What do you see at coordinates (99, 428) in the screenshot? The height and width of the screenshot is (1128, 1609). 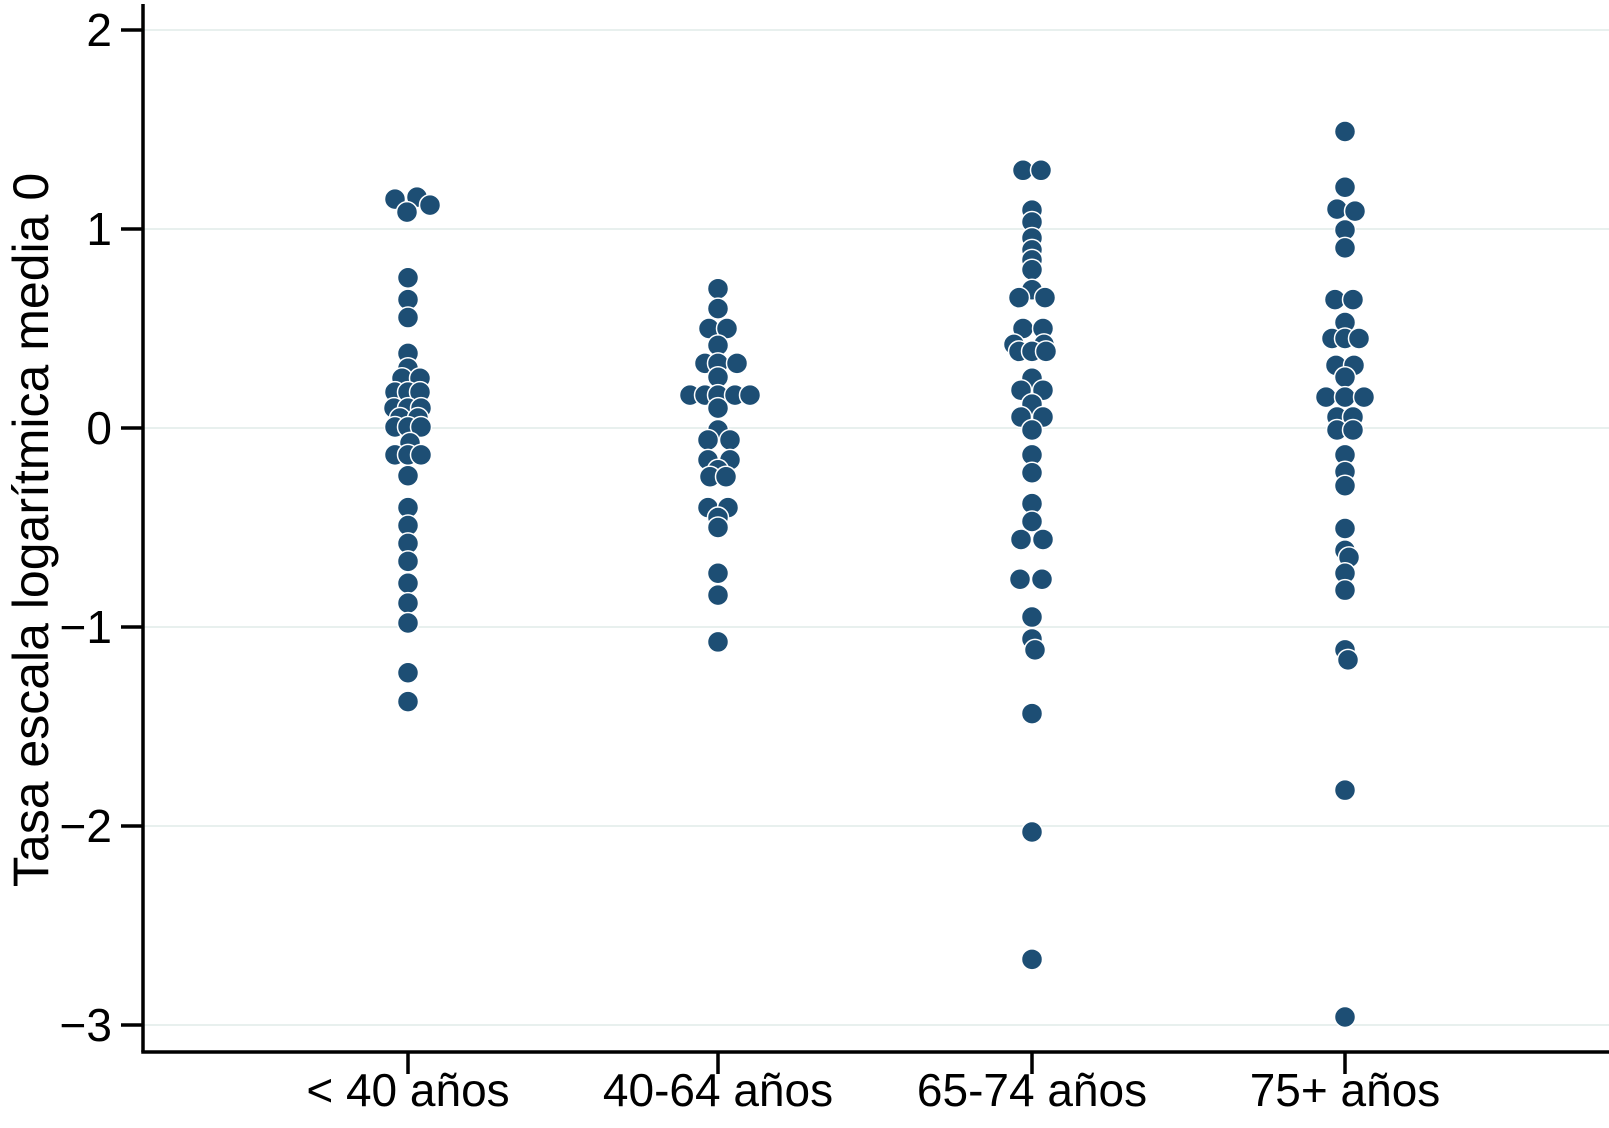 I see `y-tick-label: 0` at bounding box center [99, 428].